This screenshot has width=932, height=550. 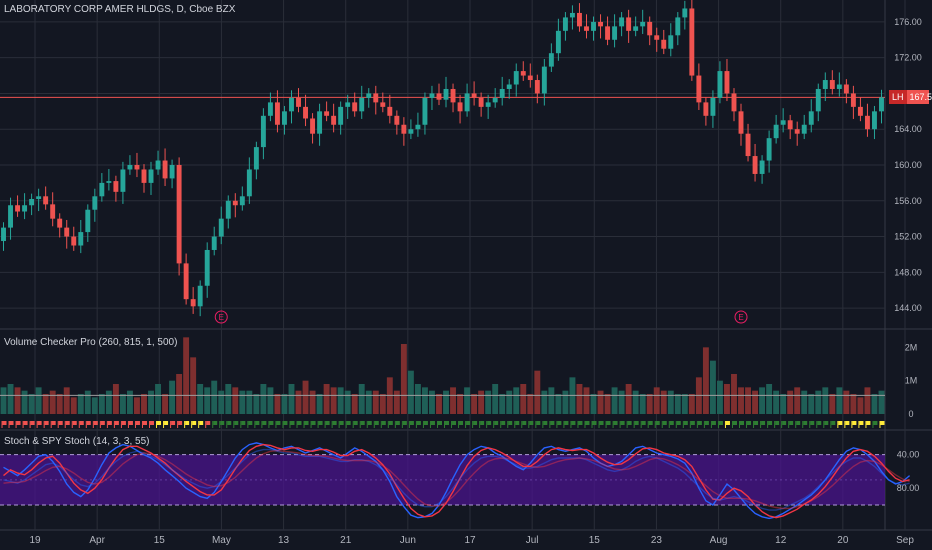 What do you see at coordinates (908, 455) in the screenshot?
I see `stoch-axis-tick-label: 40.00` at bounding box center [908, 455].